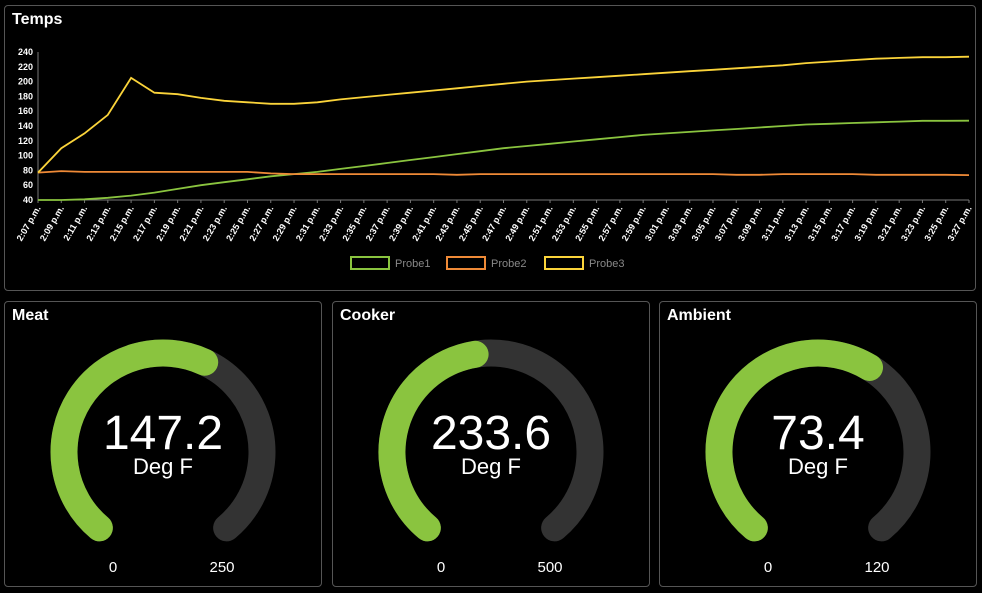  What do you see at coordinates (370, 263) in the screenshot?
I see `legend-swatch-probe1` at bounding box center [370, 263].